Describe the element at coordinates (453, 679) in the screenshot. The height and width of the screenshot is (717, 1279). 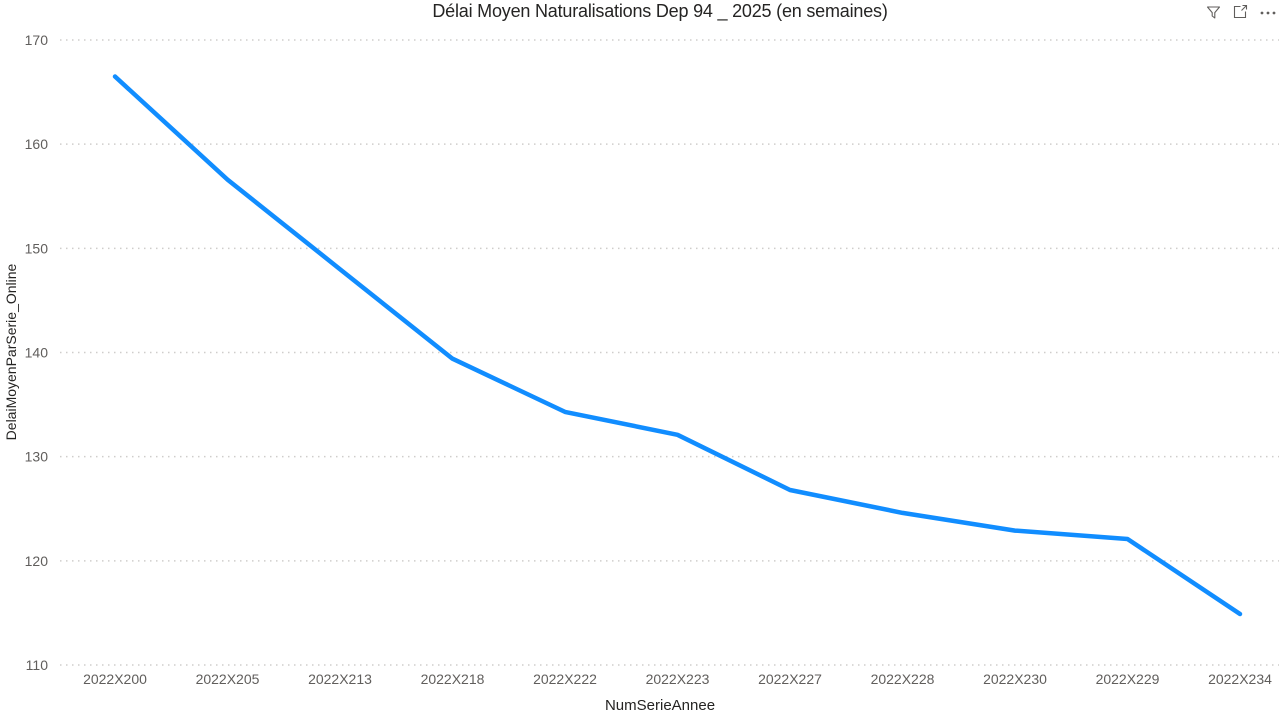
I see `x-tick-label: 2022X218` at that location.